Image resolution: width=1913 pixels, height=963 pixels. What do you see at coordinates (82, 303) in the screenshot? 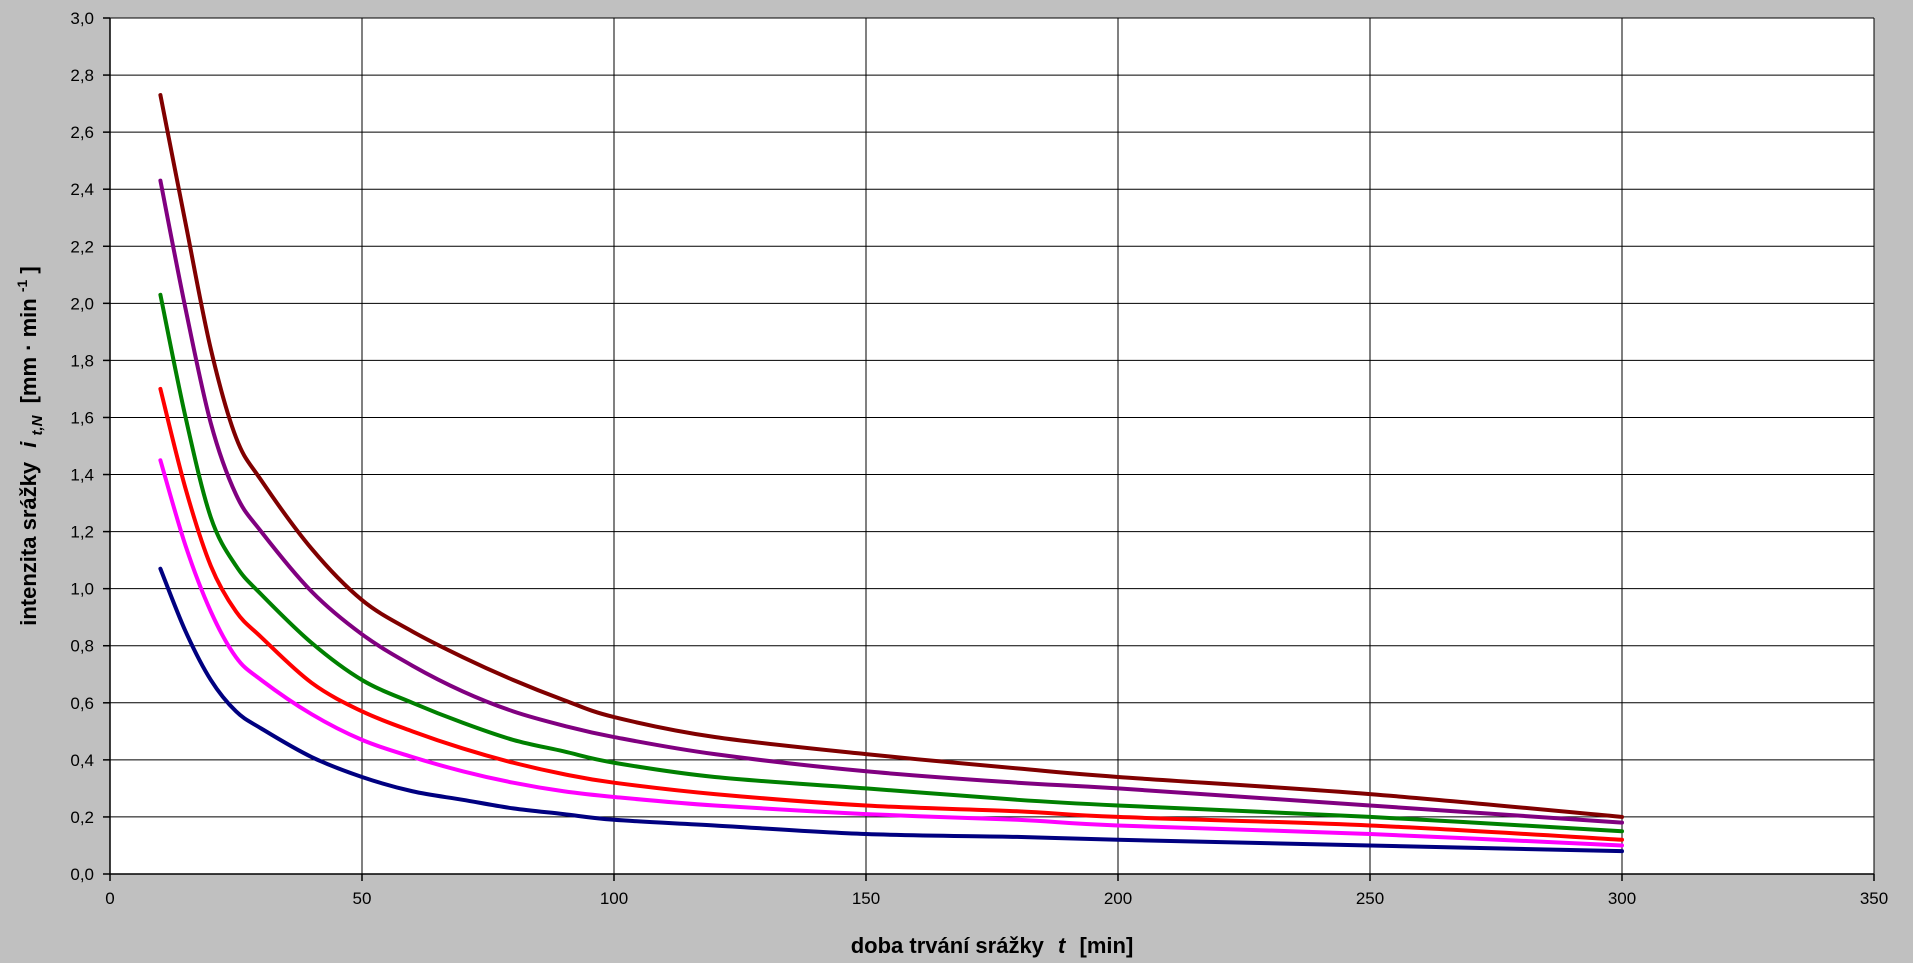
I see `y-tick-label: 2,0` at bounding box center [82, 303].